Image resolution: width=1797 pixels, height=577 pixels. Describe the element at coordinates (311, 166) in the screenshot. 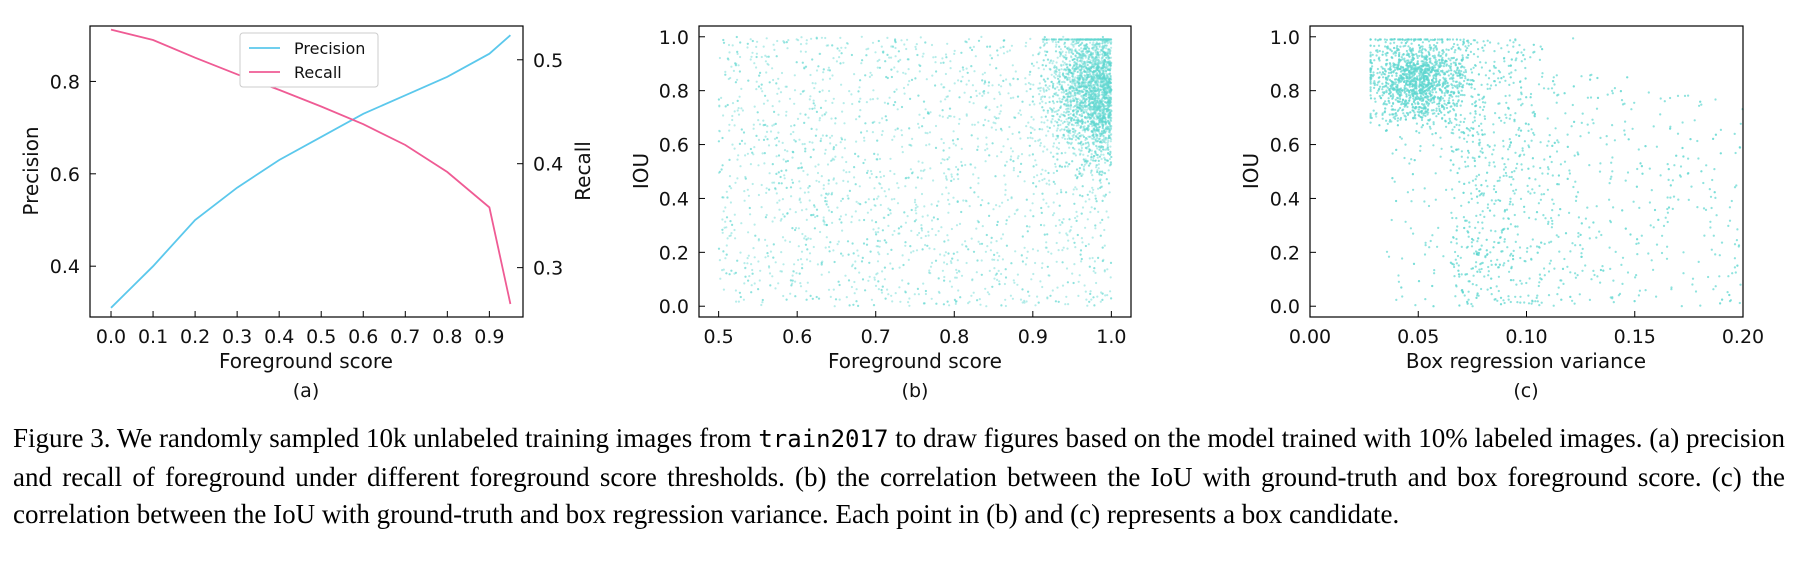

I see `series-line-recall` at that location.